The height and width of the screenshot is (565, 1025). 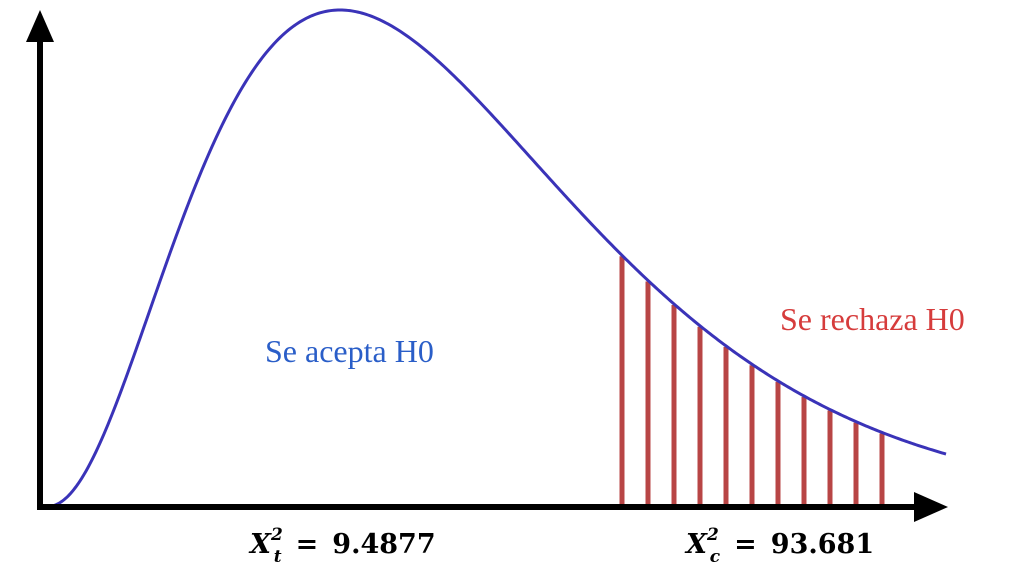 What do you see at coordinates (349, 351) in the screenshot?
I see `accept-region-label: Se acepta H0` at bounding box center [349, 351].